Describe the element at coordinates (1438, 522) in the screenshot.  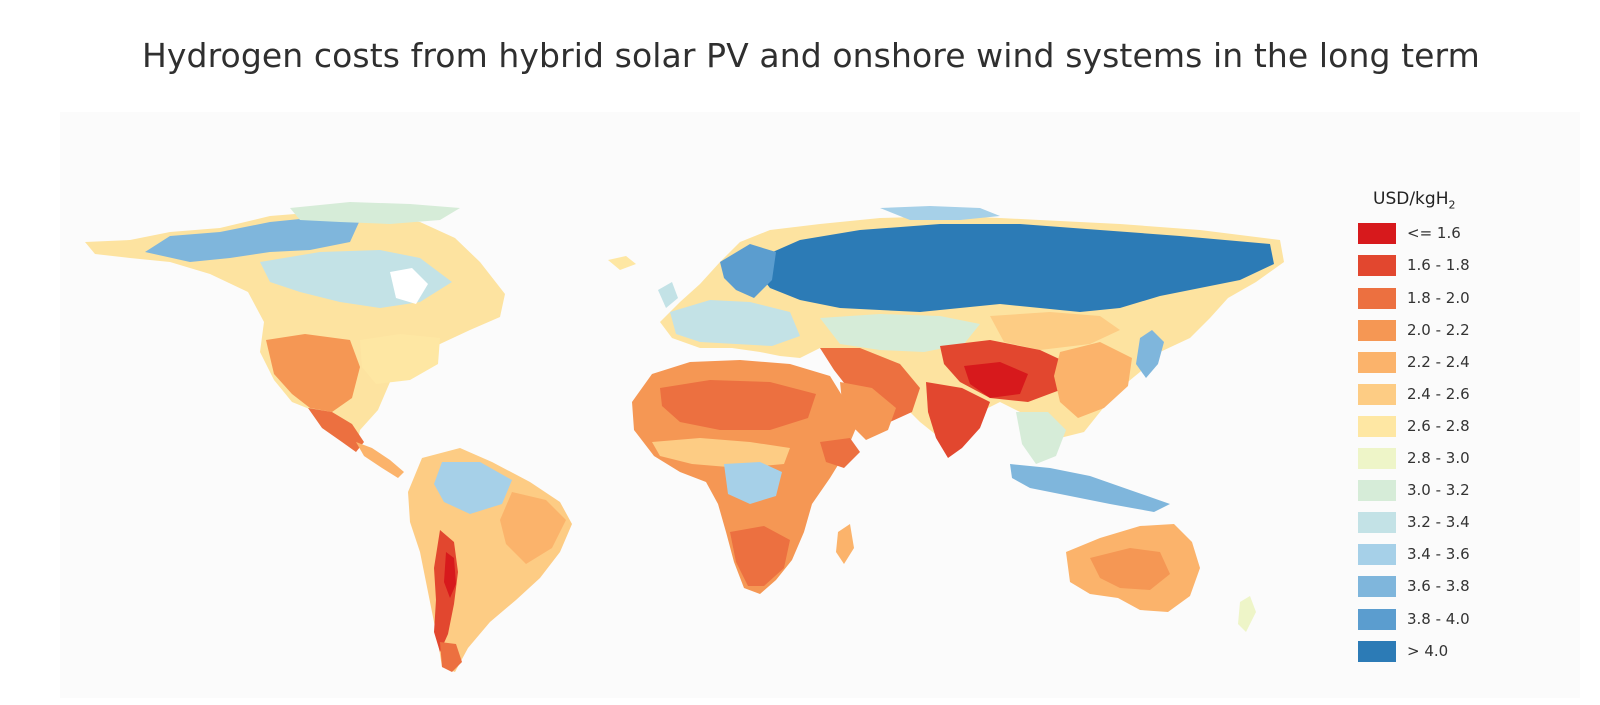
I see `legend-label: 3.2 - 3.4` at that location.